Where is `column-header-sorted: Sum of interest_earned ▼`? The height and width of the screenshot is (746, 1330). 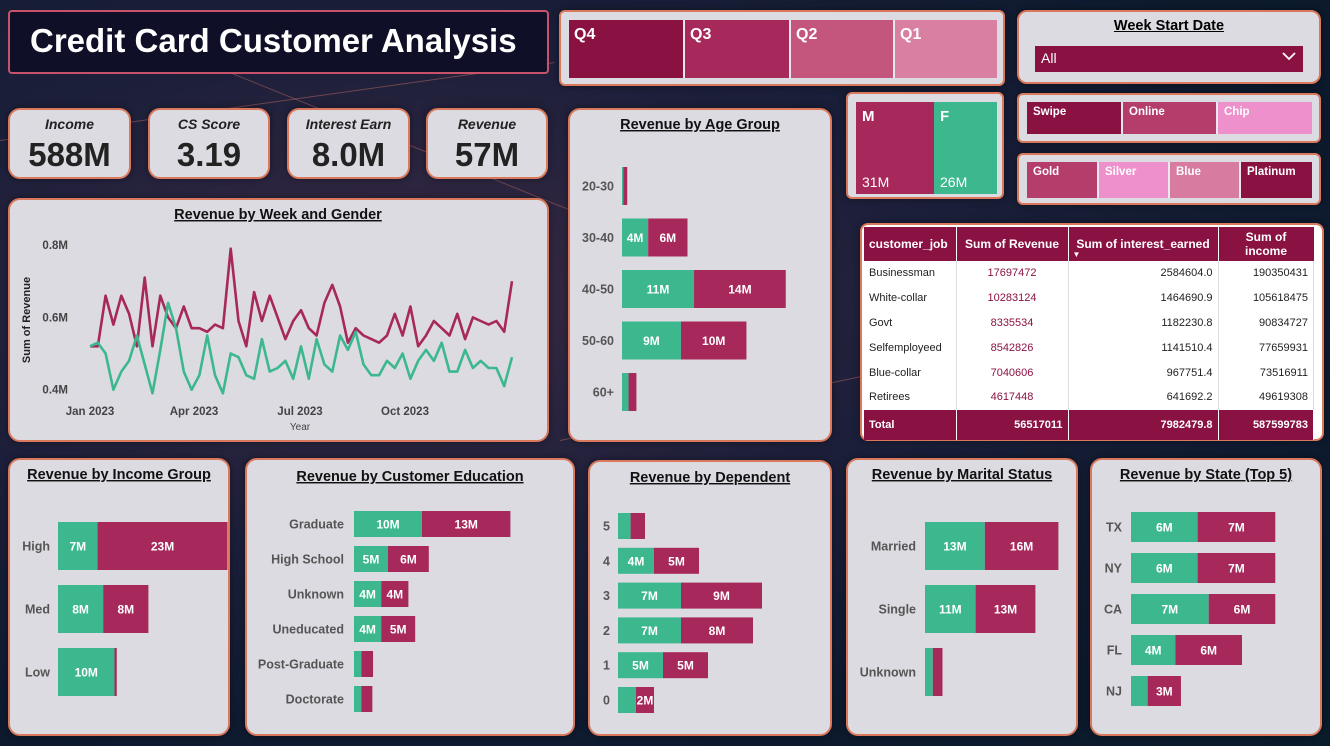
column-header-sorted: Sum of interest_earned ▼ is located at coordinates (1143, 244).